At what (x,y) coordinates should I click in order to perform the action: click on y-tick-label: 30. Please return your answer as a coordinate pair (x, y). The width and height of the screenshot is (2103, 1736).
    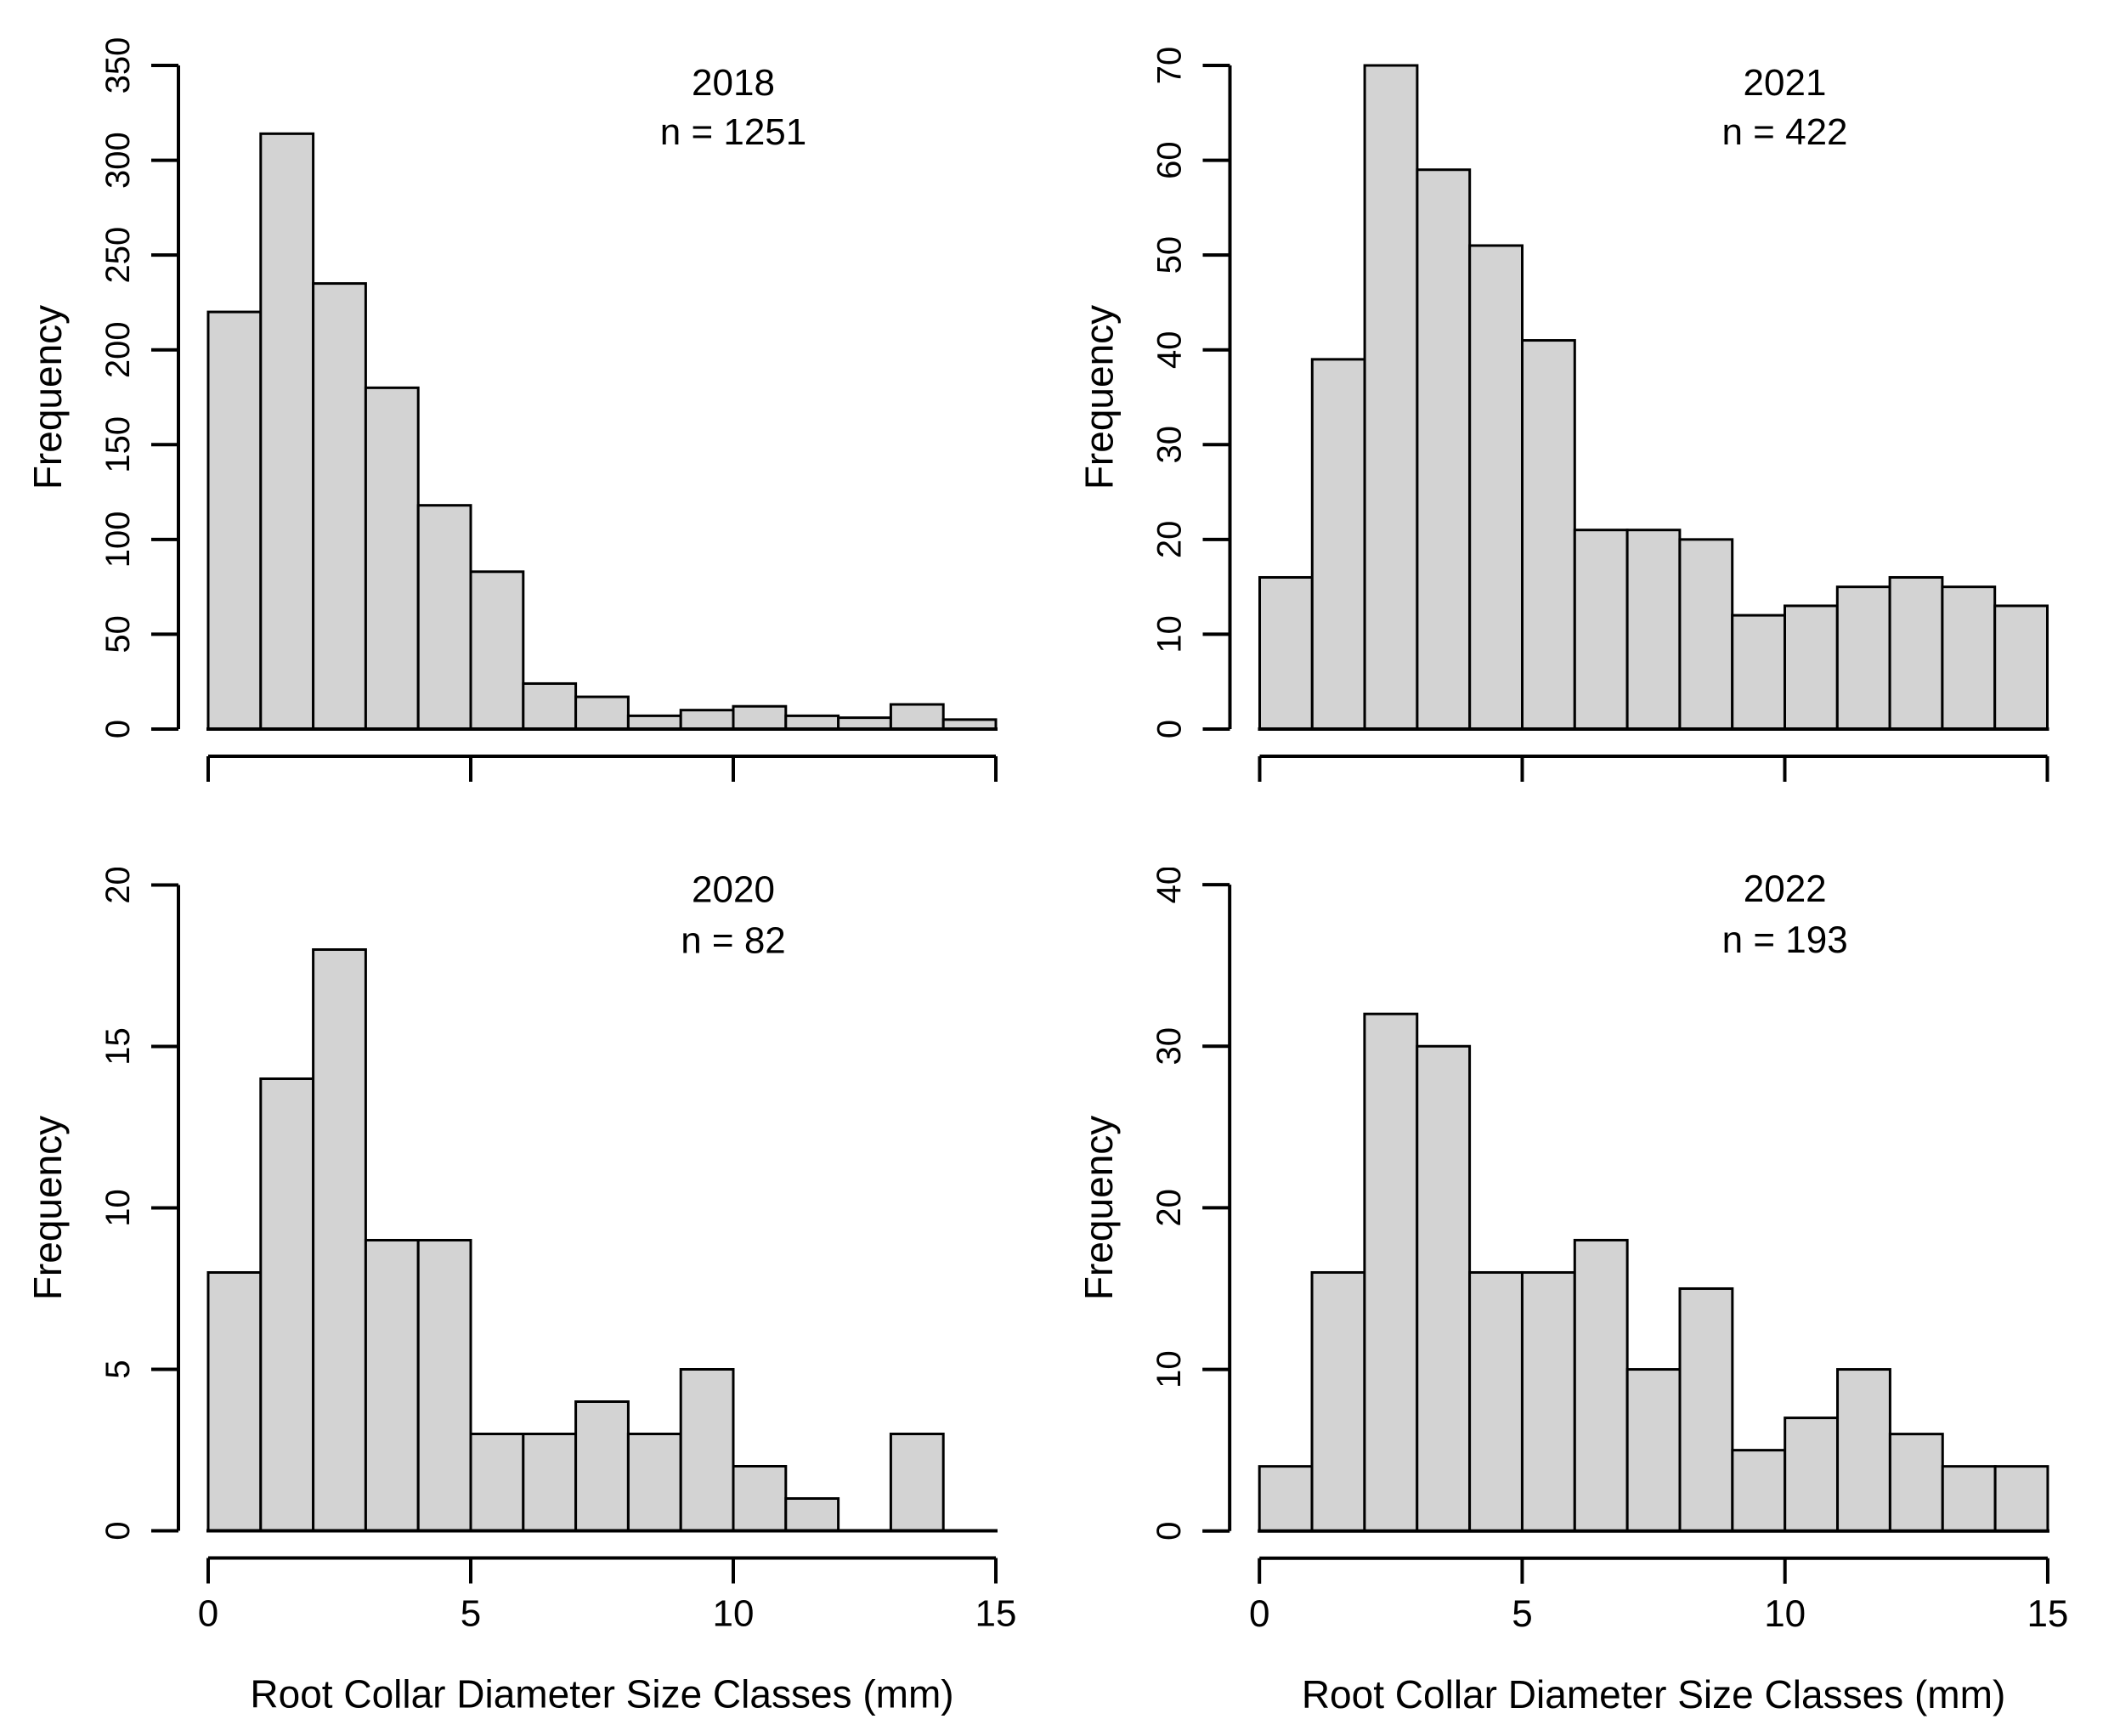
    Looking at the image, I should click on (1170, 445).